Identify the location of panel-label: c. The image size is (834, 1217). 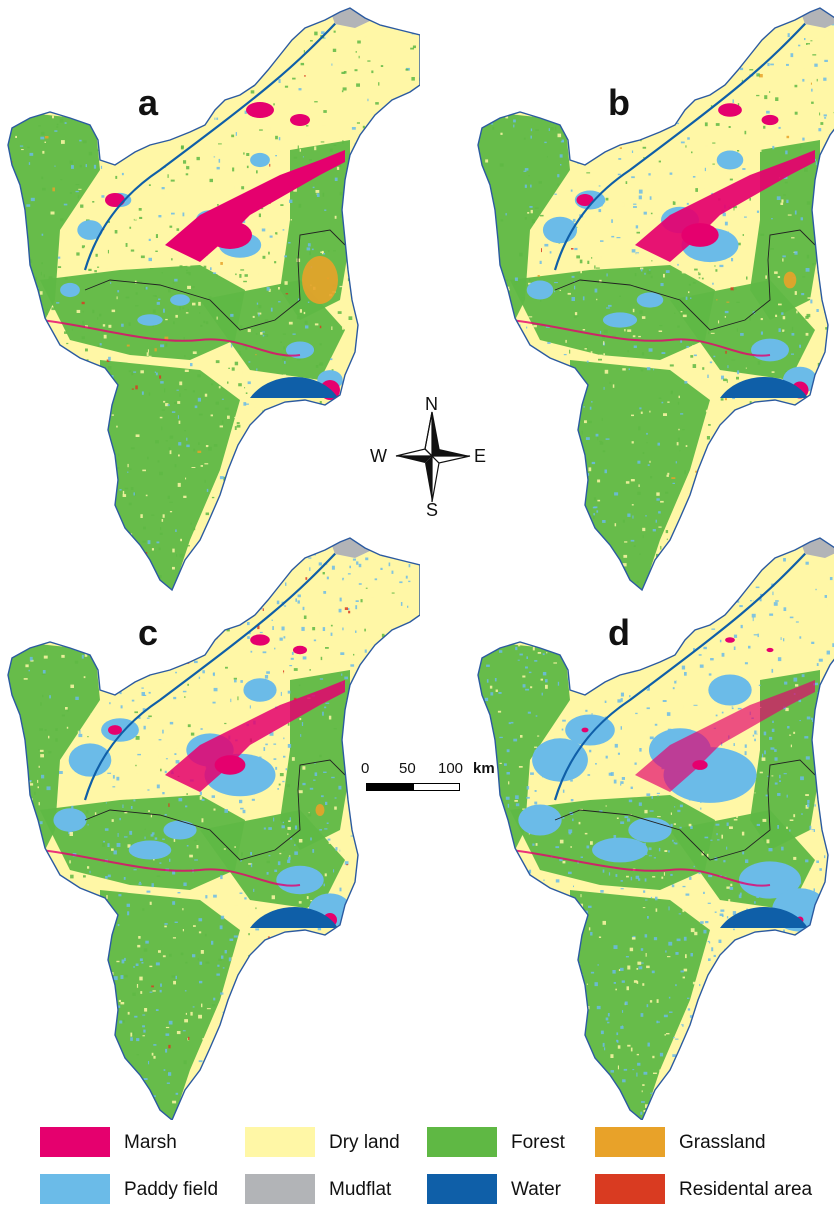
(148, 632).